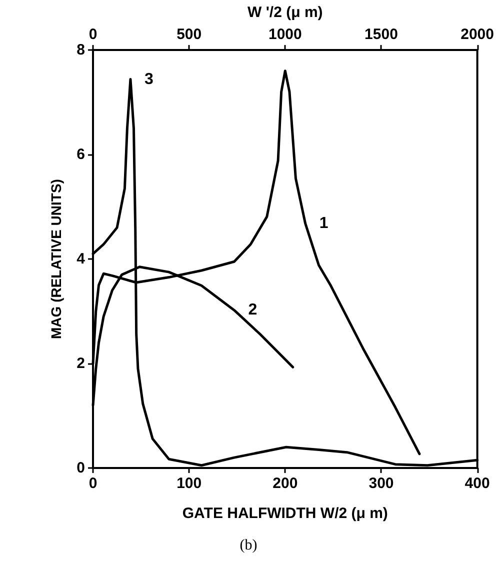 Image resolution: width=497 pixels, height=578 pixels. I want to click on x2-tick-label: 0, so click(93, 34).